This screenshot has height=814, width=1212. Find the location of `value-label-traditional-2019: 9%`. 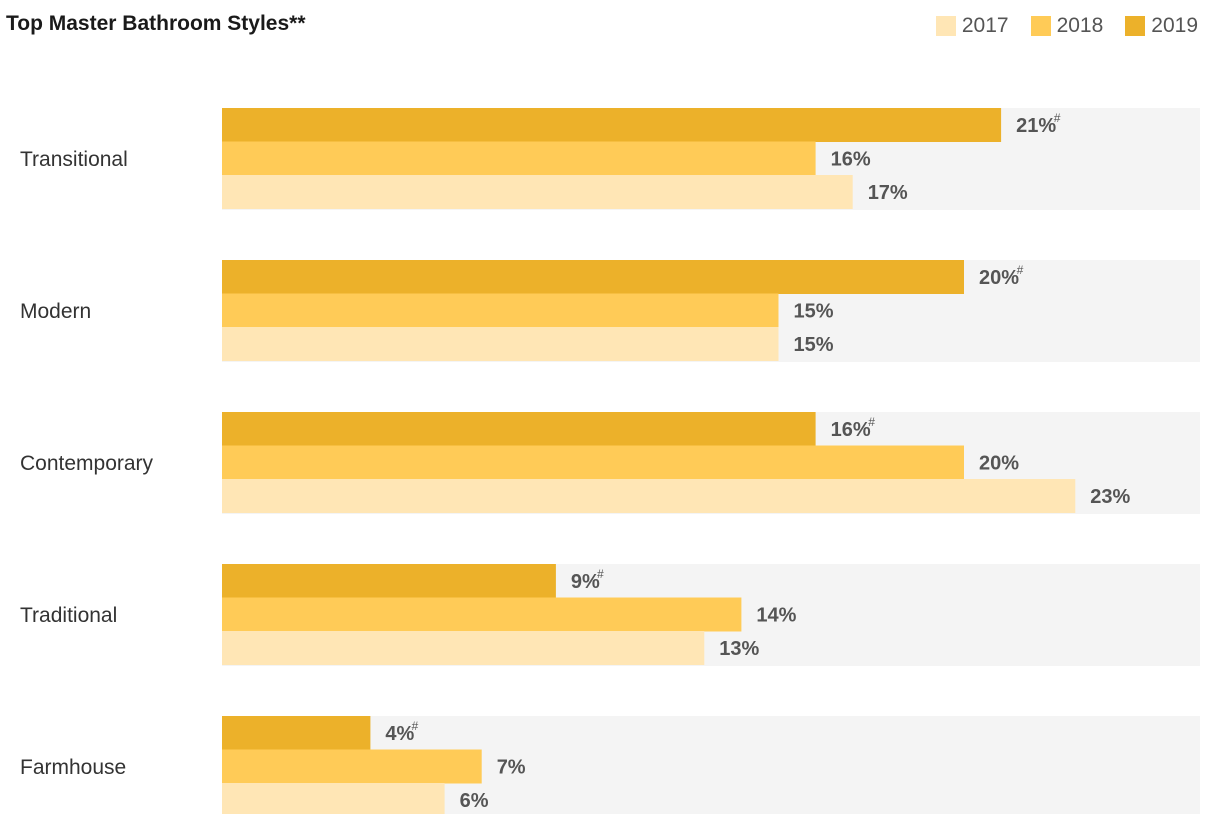

value-label-traditional-2019: 9% is located at coordinates (585, 582).